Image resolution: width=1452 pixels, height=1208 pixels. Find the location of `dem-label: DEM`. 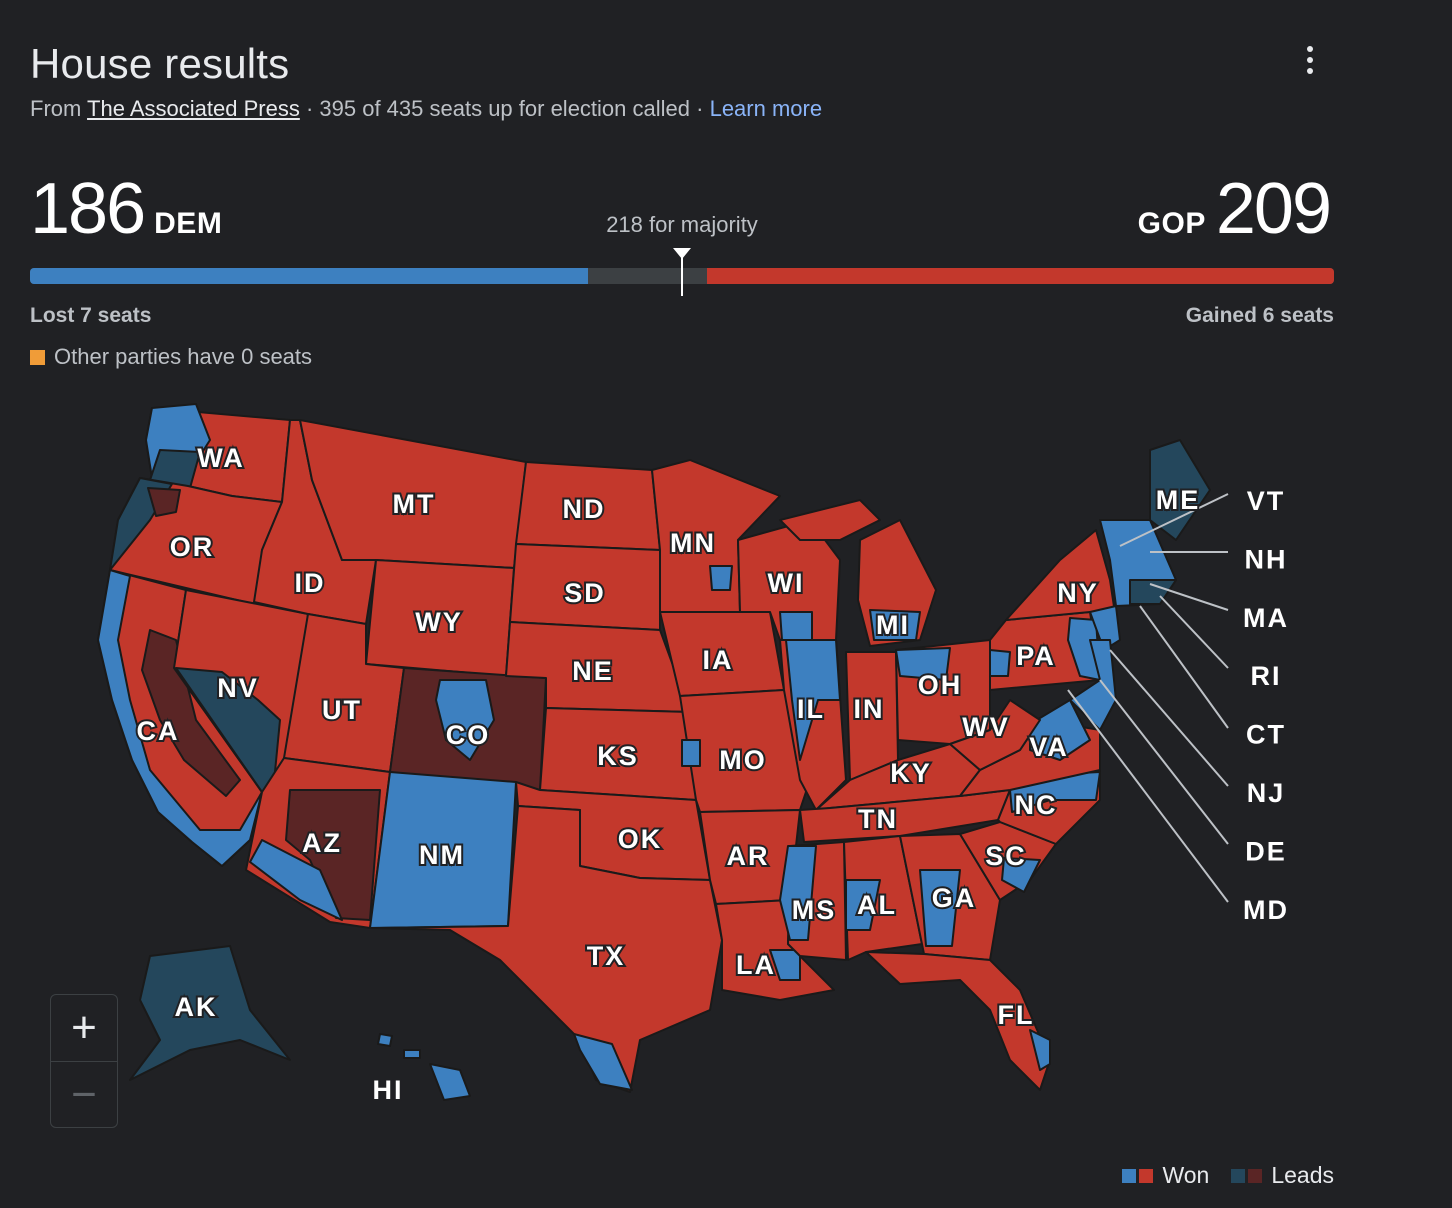

dem-label: DEM is located at coordinates (188, 223).